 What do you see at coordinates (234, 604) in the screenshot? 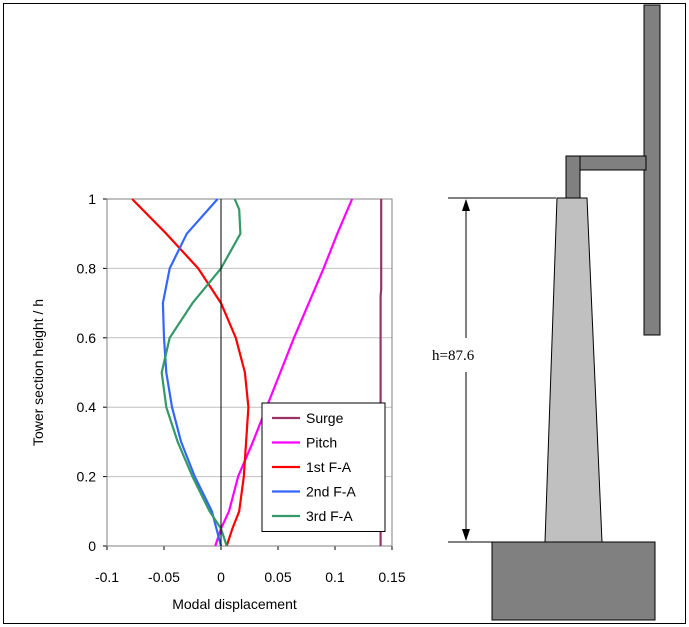
I see `x-axis-label: Modal displacement` at bounding box center [234, 604].